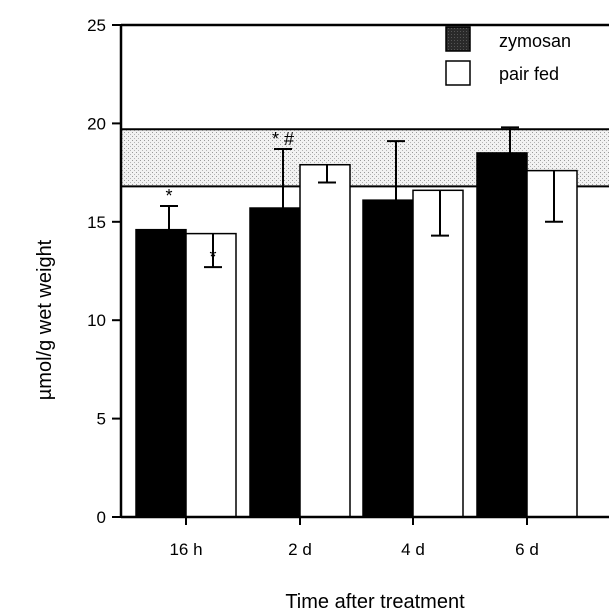 The height and width of the screenshot is (616, 609). What do you see at coordinates (283, 139) in the screenshot?
I see `significance-zymosan-1: * #` at bounding box center [283, 139].